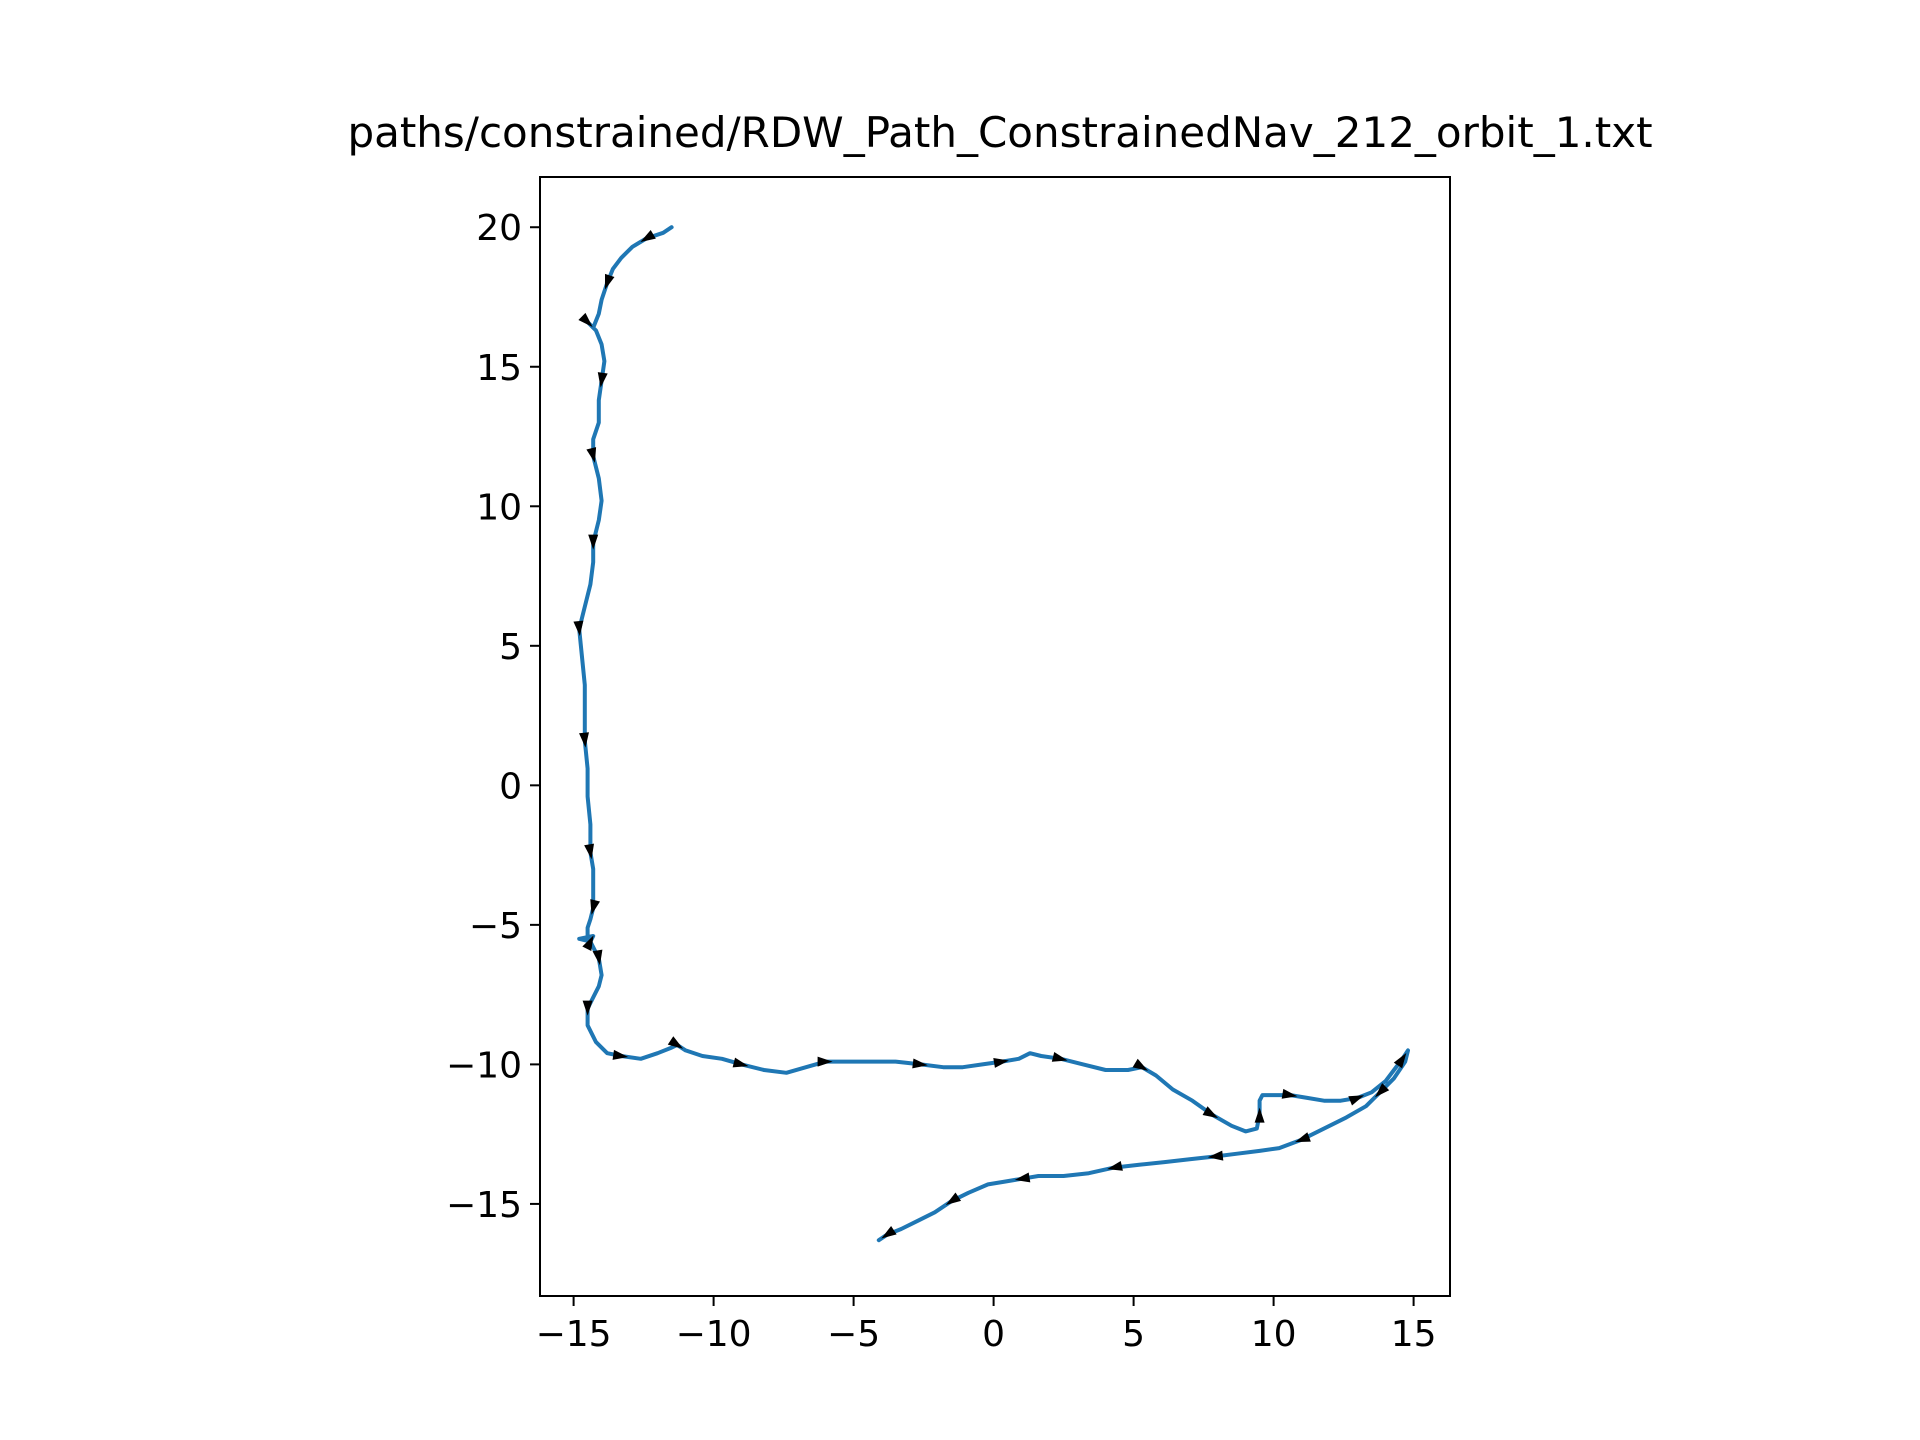 The image size is (1920, 1440). What do you see at coordinates (1133, 1334) in the screenshot?
I see `x-tick-label: 5` at bounding box center [1133, 1334].